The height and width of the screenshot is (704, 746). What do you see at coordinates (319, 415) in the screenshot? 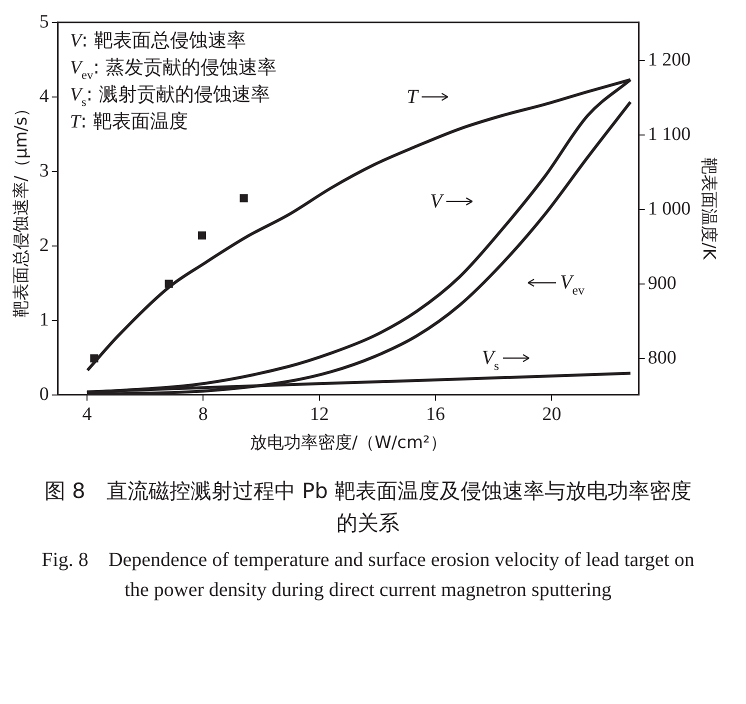
I see `x-tick-label: 12` at bounding box center [319, 415].